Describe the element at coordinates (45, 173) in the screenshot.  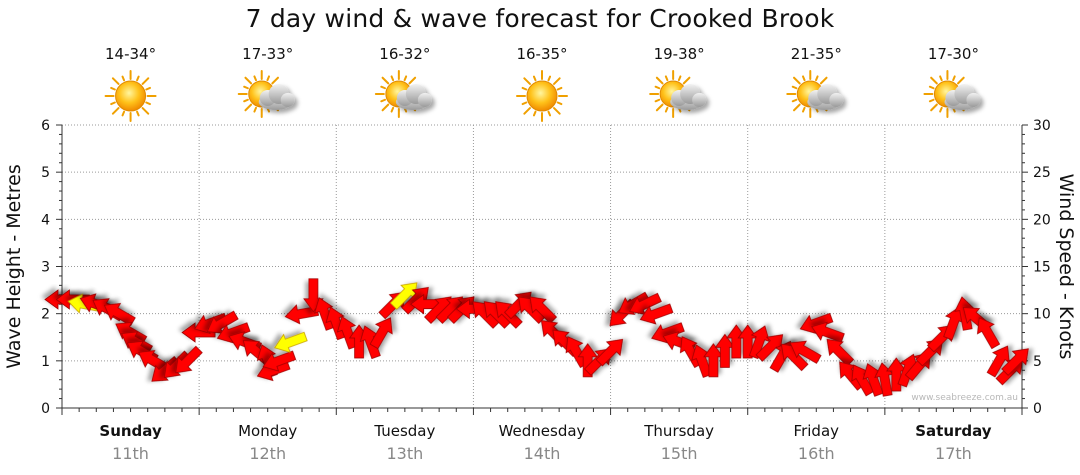
I see `y-tick-label: 5` at that location.